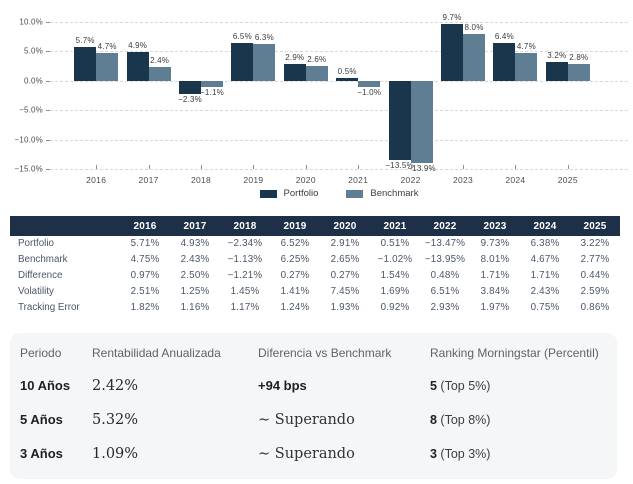 This screenshot has height=484, width=633. What do you see at coordinates (96, 180) in the screenshot?
I see `x-axis-label: 2016` at bounding box center [96, 180].